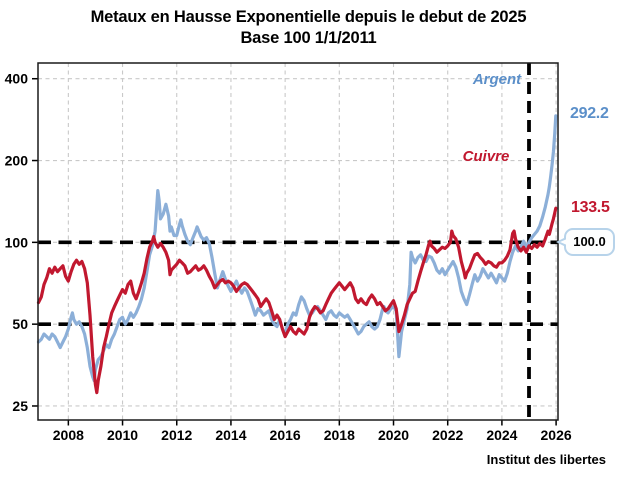  What do you see at coordinates (17, 161) in the screenshot?
I see `y-tick-label: 200` at bounding box center [17, 161].